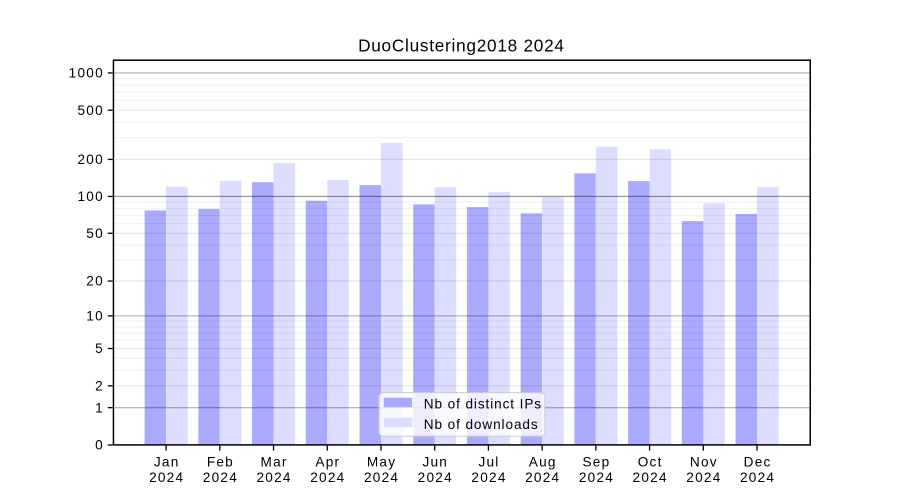 The height and width of the screenshot is (500, 900). Describe the element at coordinates (327, 461) in the screenshot. I see `svg-text: Apr` at that location.